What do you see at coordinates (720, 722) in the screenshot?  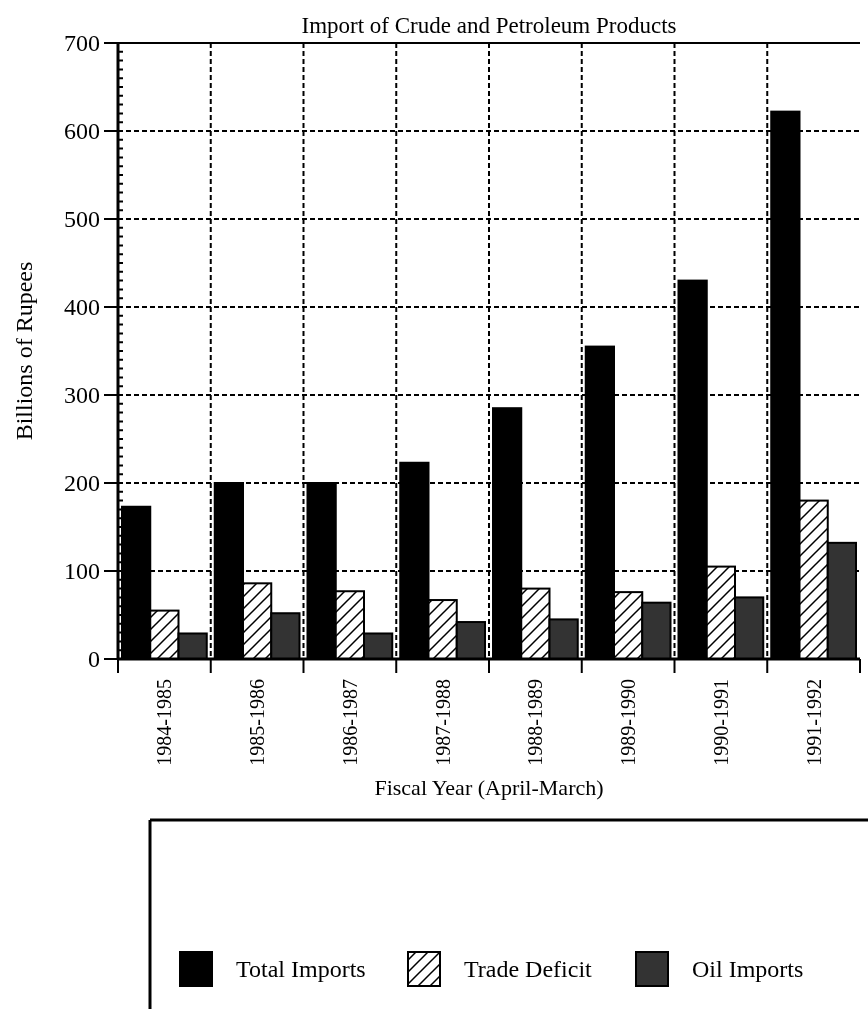 I see `x-tick-label: 1990-1991` at bounding box center [720, 722].